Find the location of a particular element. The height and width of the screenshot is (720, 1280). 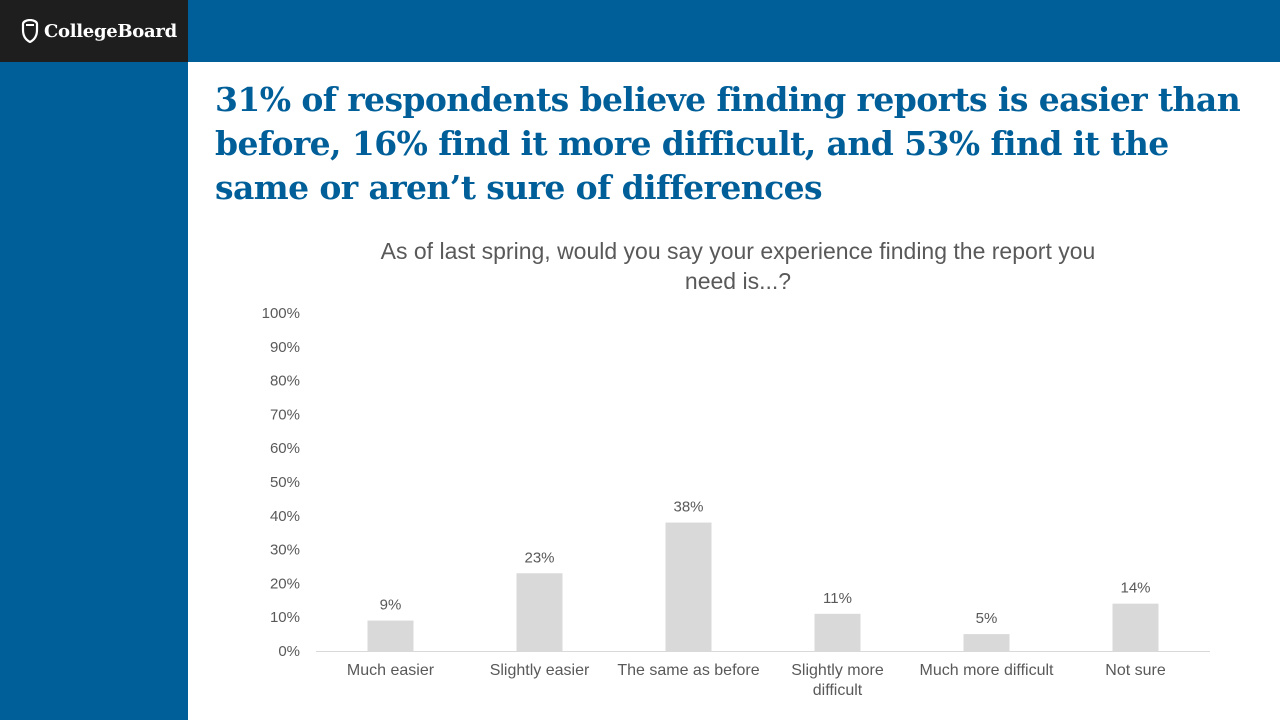

side-banner is located at coordinates (94, 391).